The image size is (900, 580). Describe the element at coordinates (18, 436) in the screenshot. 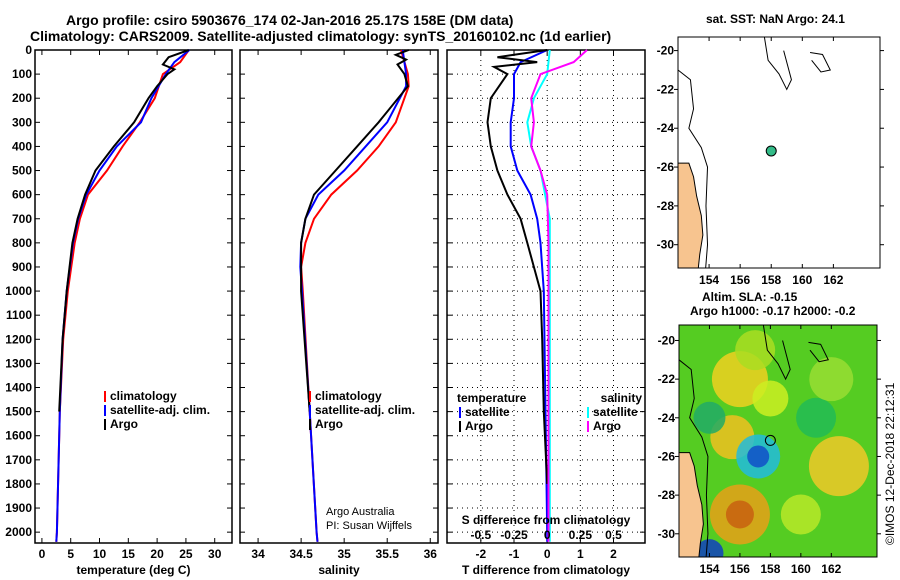

I see `y-tick-label: 1600` at that location.